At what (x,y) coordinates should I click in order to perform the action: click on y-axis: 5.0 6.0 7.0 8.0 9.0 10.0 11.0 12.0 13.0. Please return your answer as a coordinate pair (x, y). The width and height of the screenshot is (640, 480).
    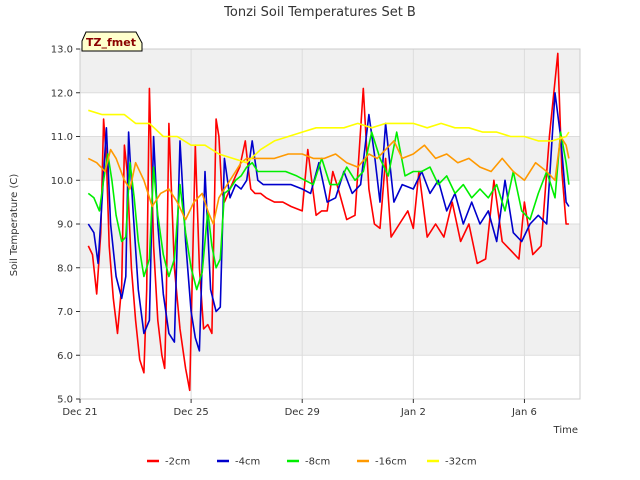
    Looking at the image, I should click on (65, 225).